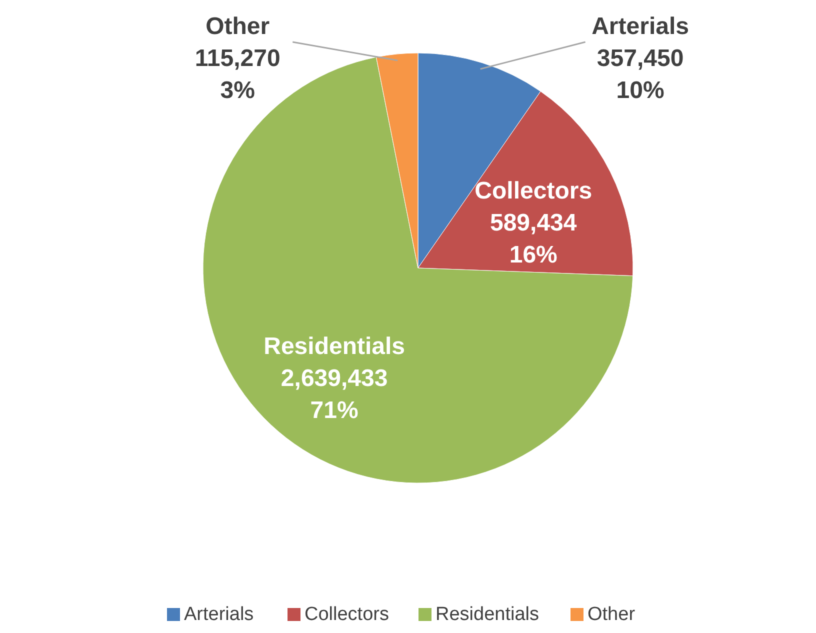 The image size is (816, 633). Describe the element at coordinates (237, 74) in the screenshot. I see `data-label: 115,270 3%` at that location.